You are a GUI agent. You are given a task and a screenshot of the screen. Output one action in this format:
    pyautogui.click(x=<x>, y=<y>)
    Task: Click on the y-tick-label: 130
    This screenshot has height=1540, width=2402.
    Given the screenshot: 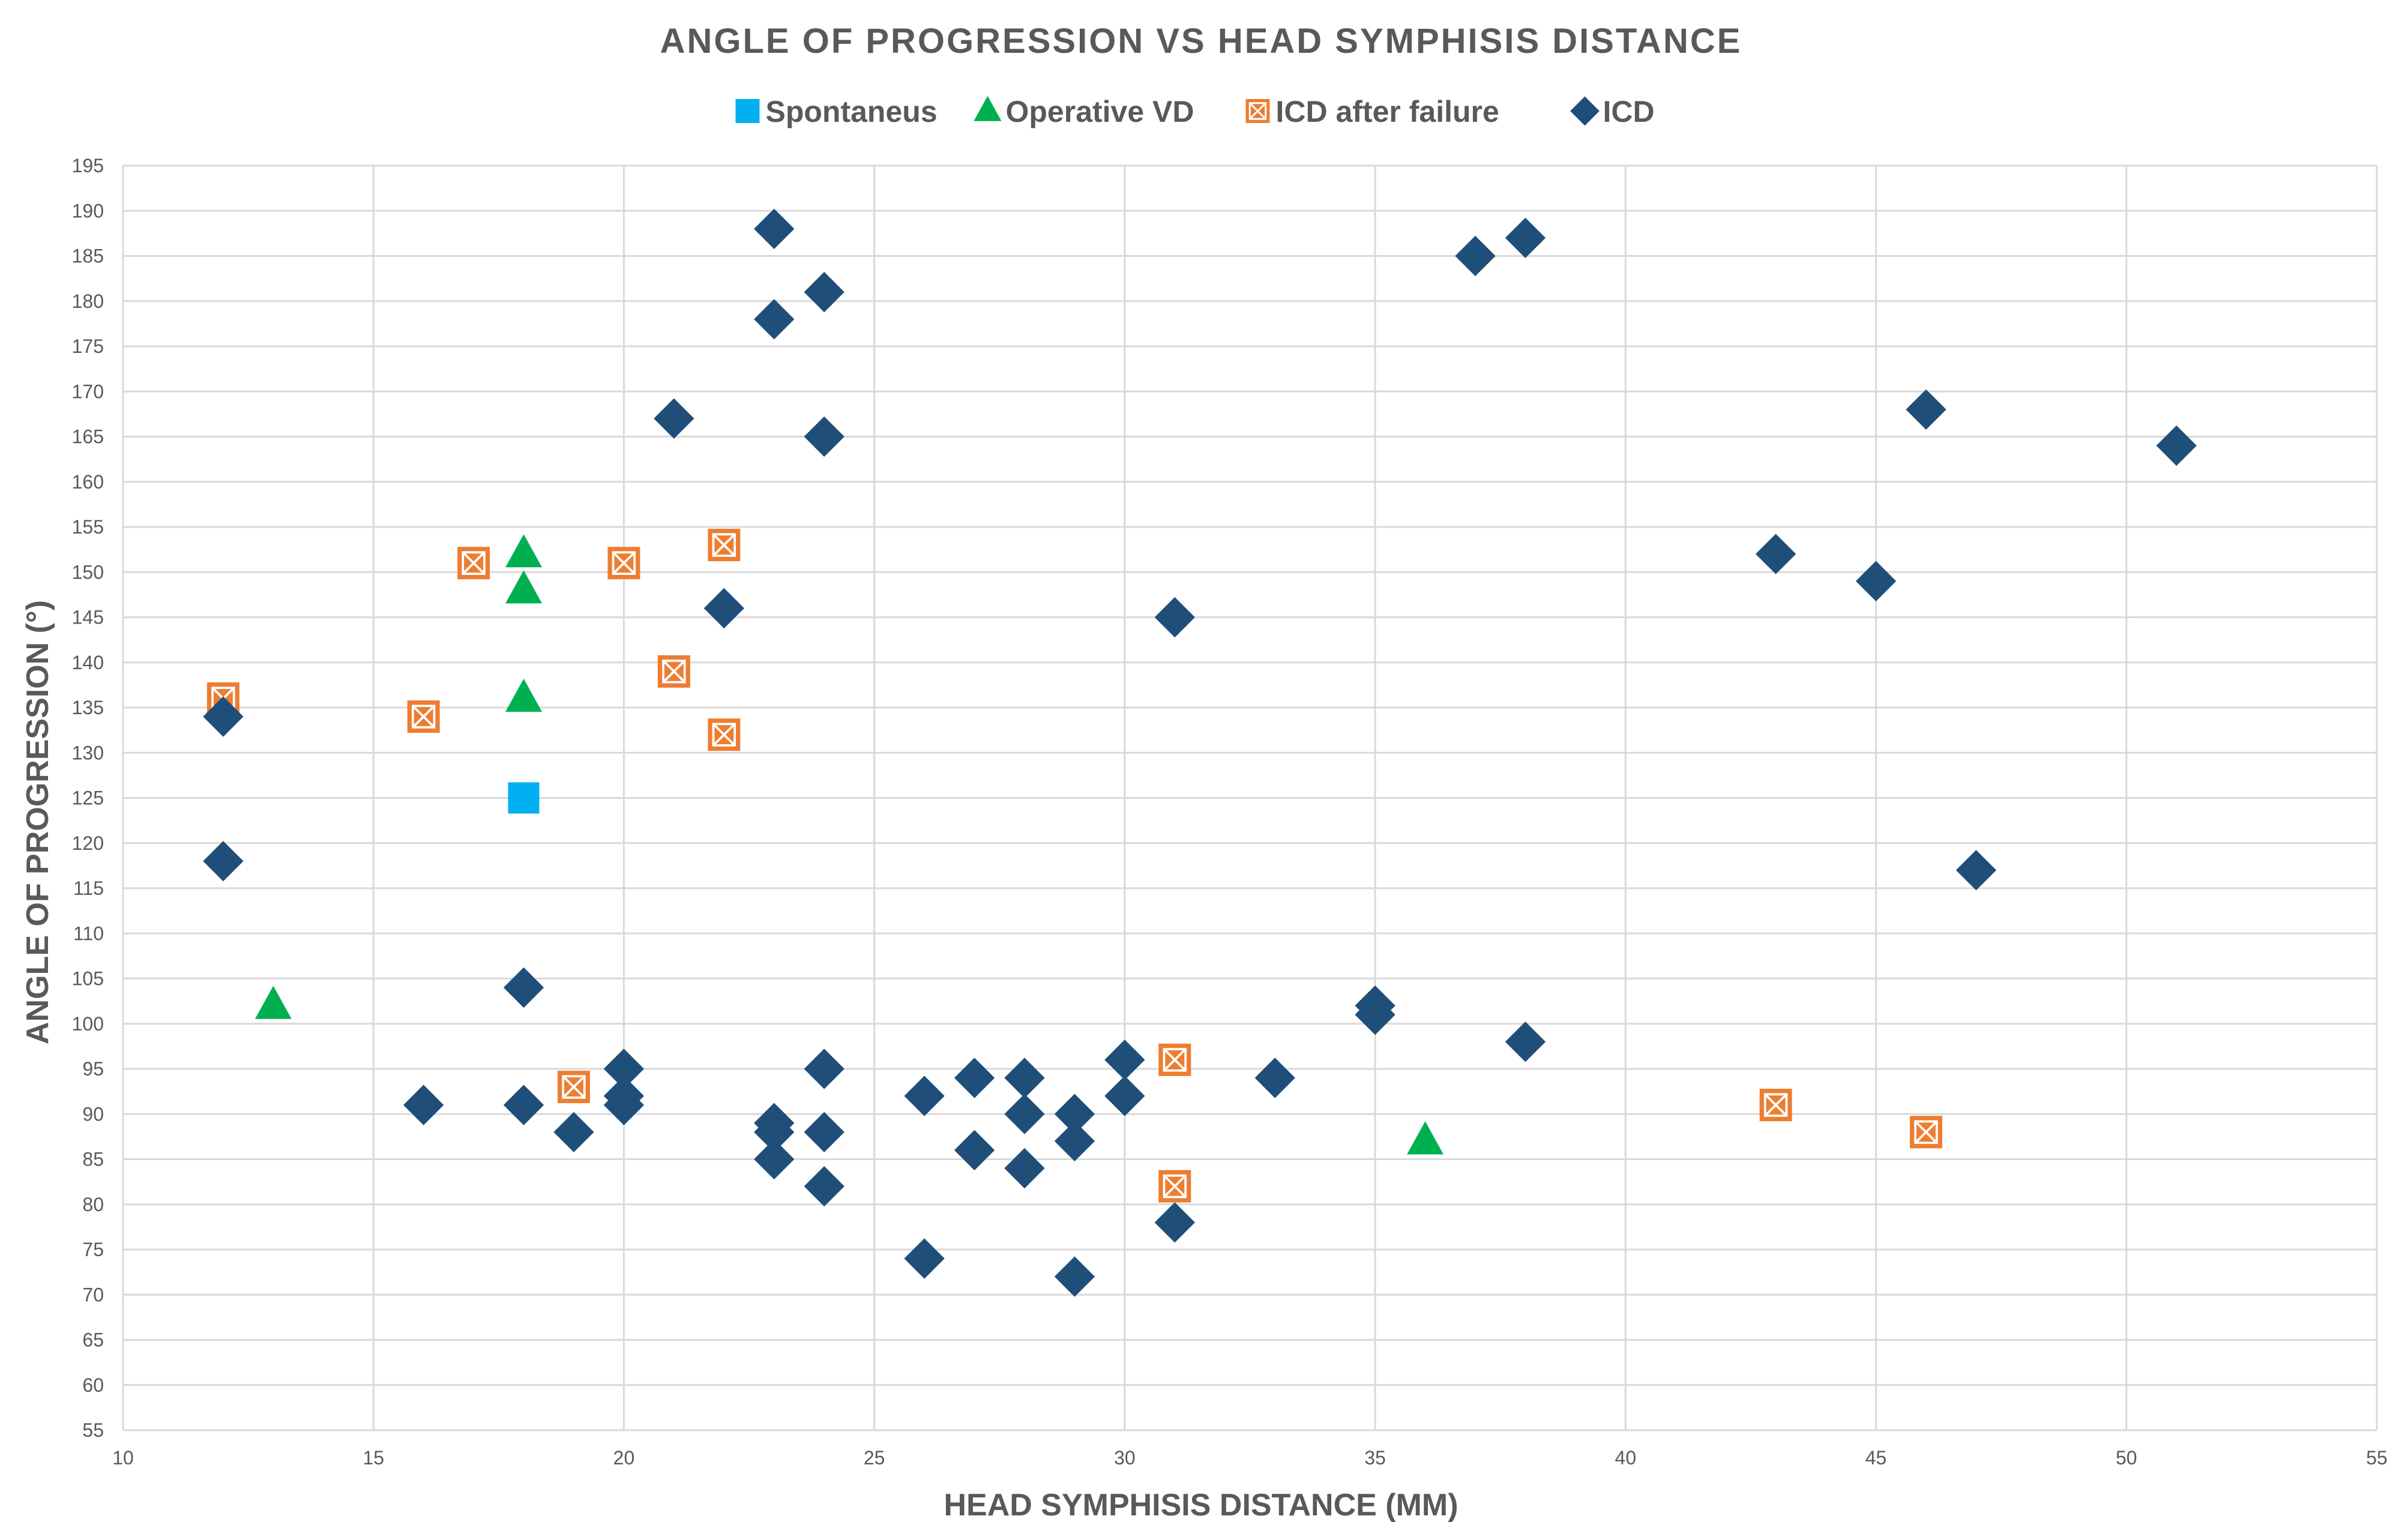 What is the action you would take?
    pyautogui.click(x=88, y=752)
    